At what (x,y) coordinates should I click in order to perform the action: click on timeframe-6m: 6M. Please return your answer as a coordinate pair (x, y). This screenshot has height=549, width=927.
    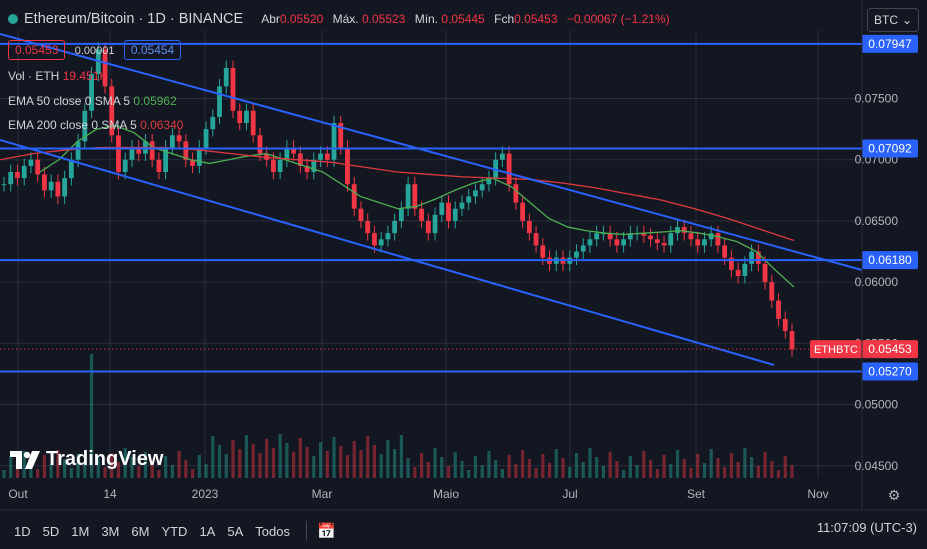
    Looking at the image, I should click on (140, 531).